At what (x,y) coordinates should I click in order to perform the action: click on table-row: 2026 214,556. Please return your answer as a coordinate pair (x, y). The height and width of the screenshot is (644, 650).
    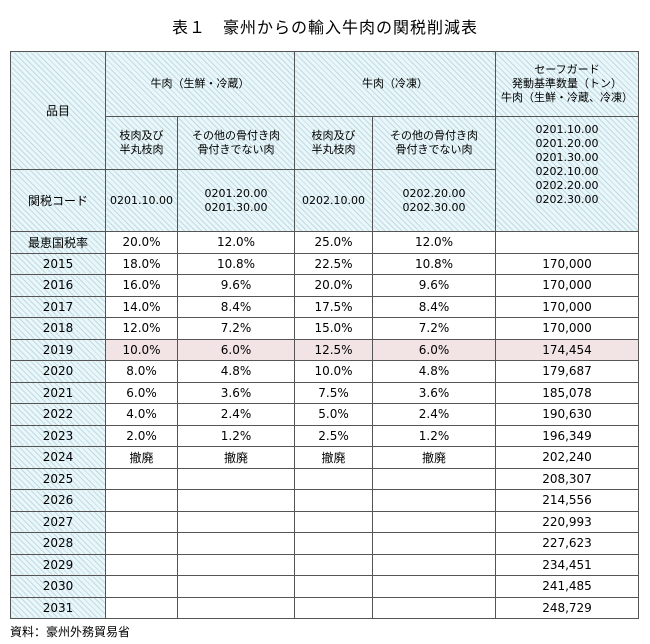
    Looking at the image, I should click on (324, 500).